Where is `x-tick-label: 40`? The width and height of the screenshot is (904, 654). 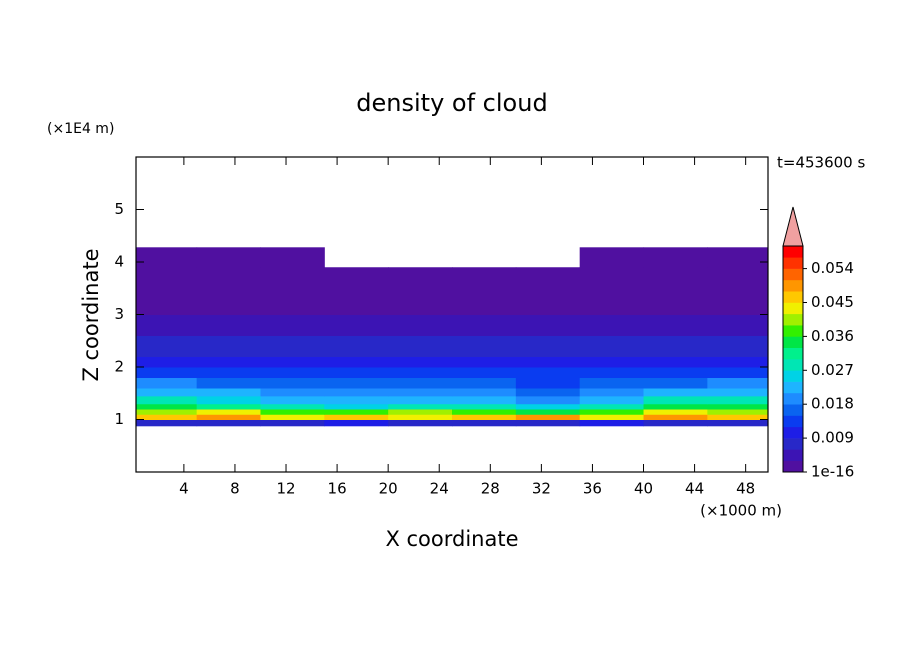
x-tick-label: 40 is located at coordinates (643, 489).